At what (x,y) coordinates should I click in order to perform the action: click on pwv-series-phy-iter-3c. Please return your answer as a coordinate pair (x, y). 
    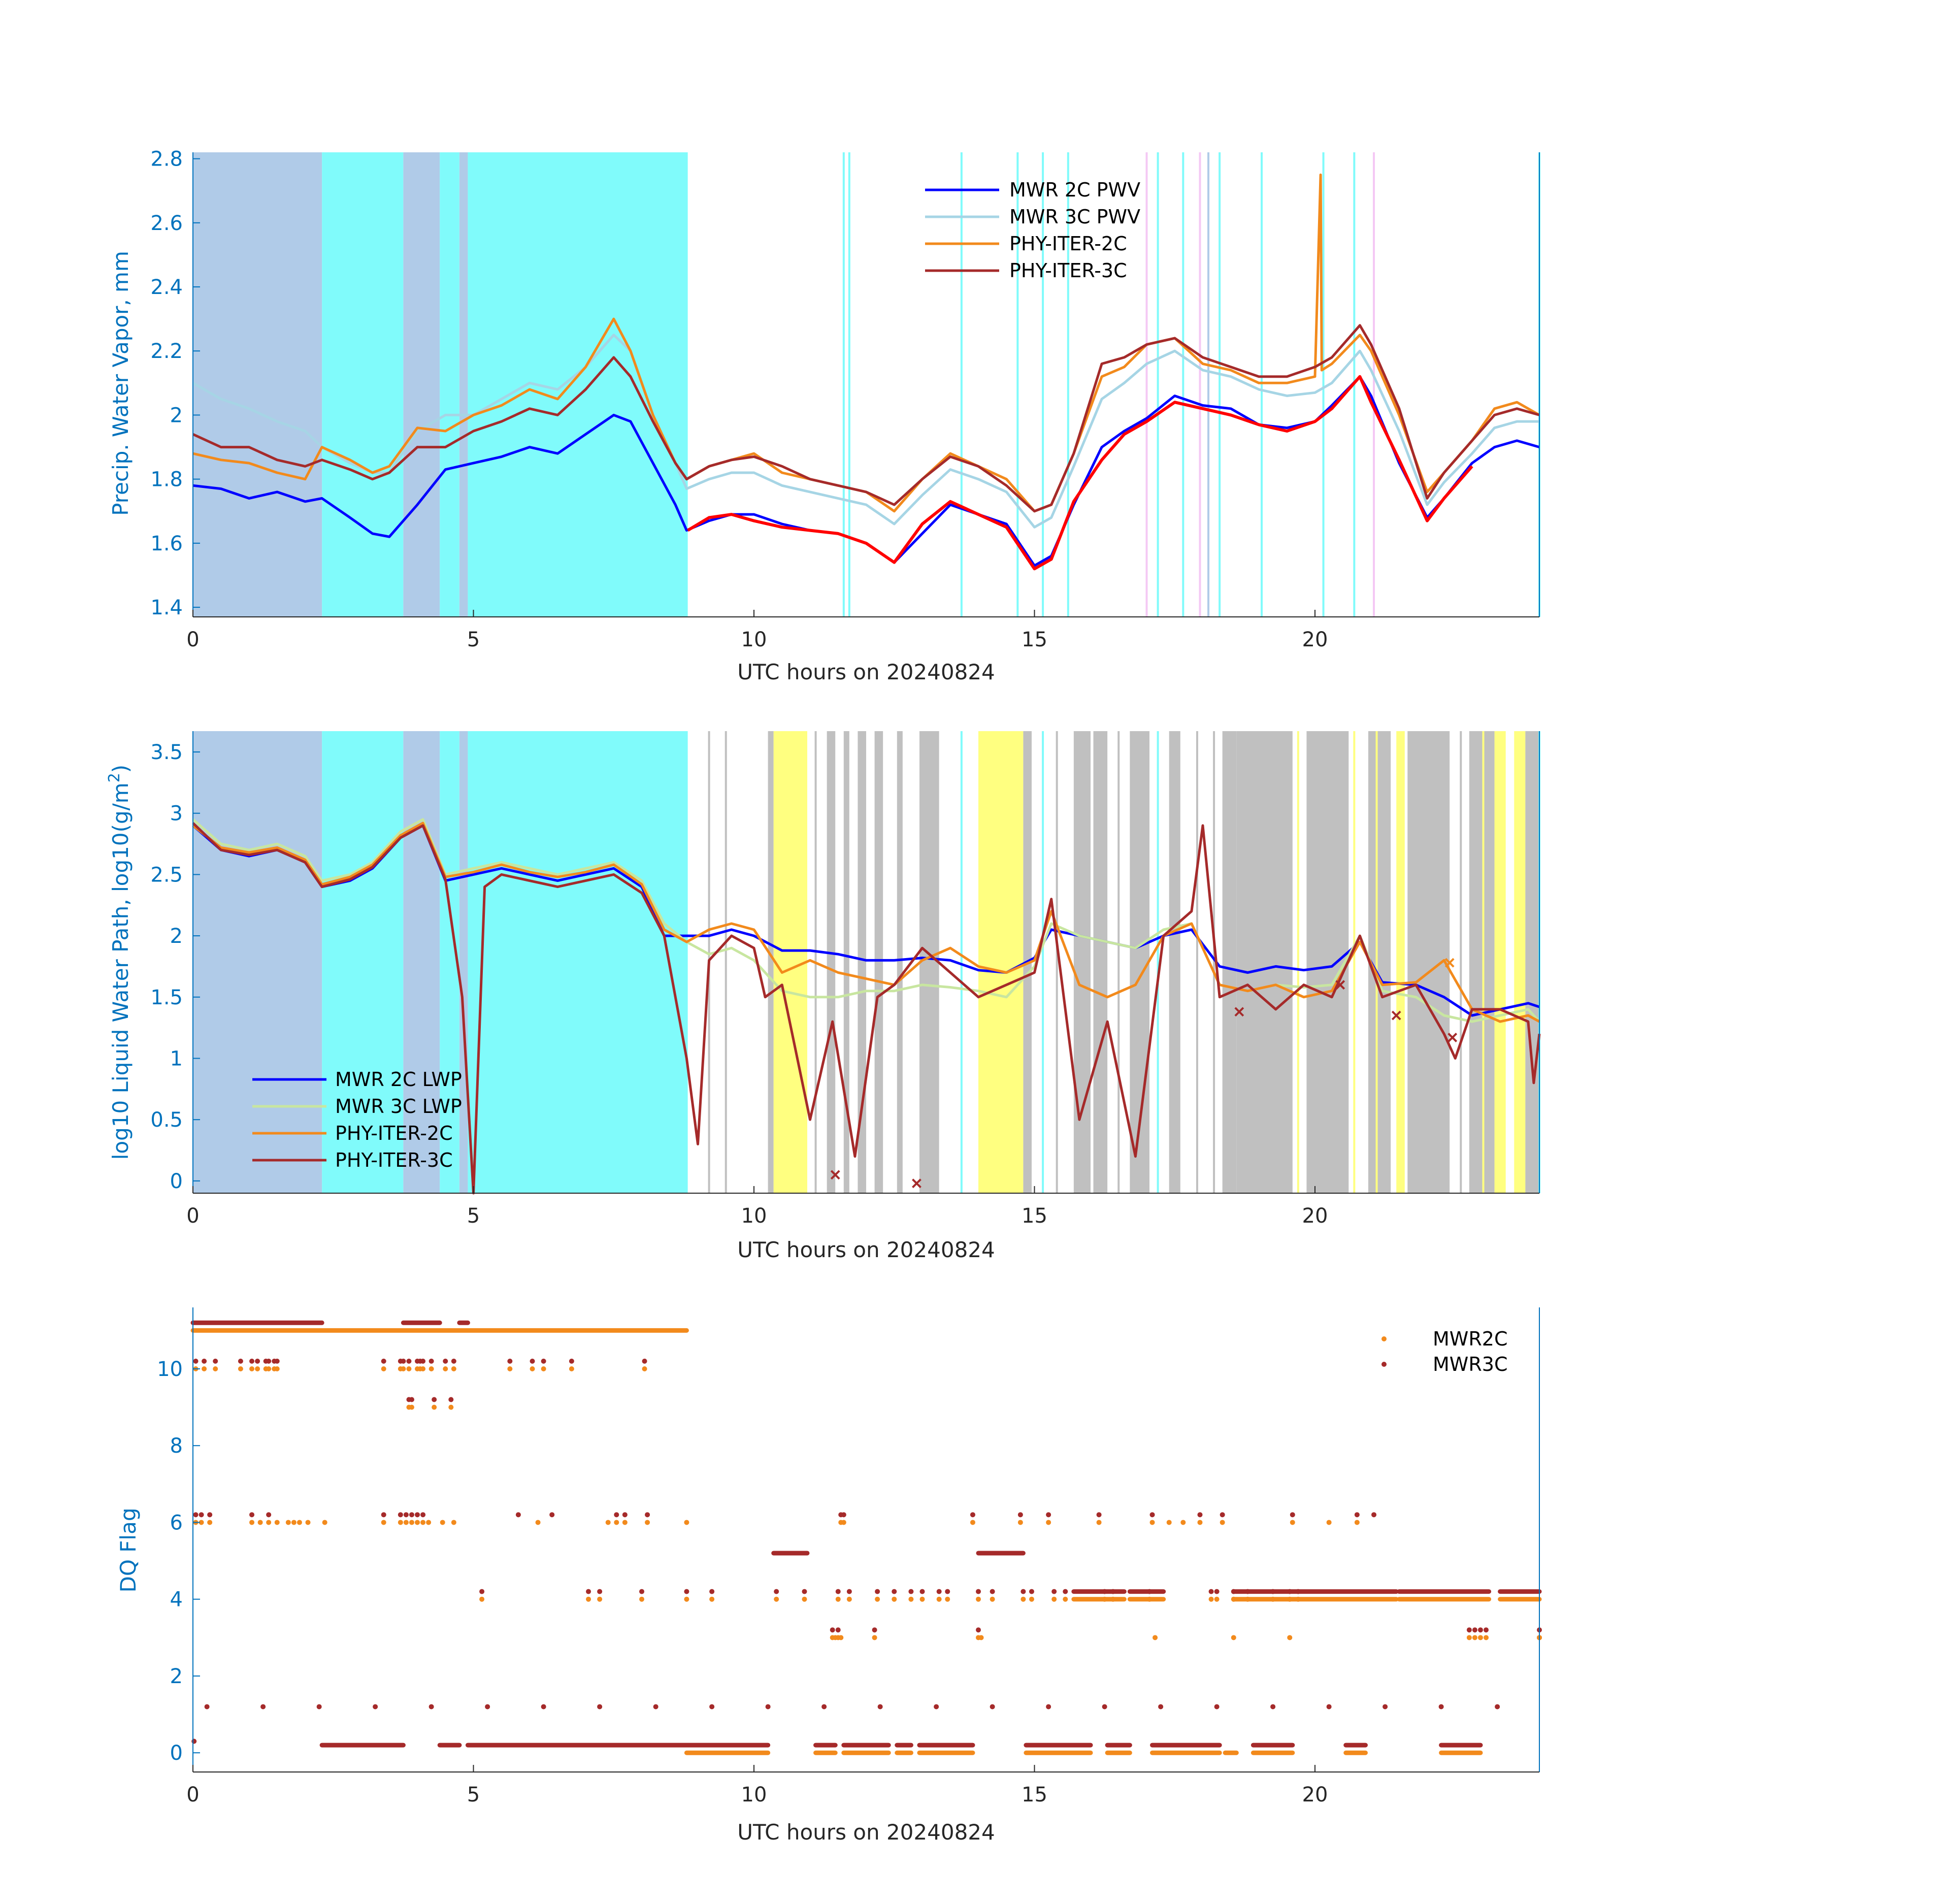
    Looking at the image, I should click on (866, 418).